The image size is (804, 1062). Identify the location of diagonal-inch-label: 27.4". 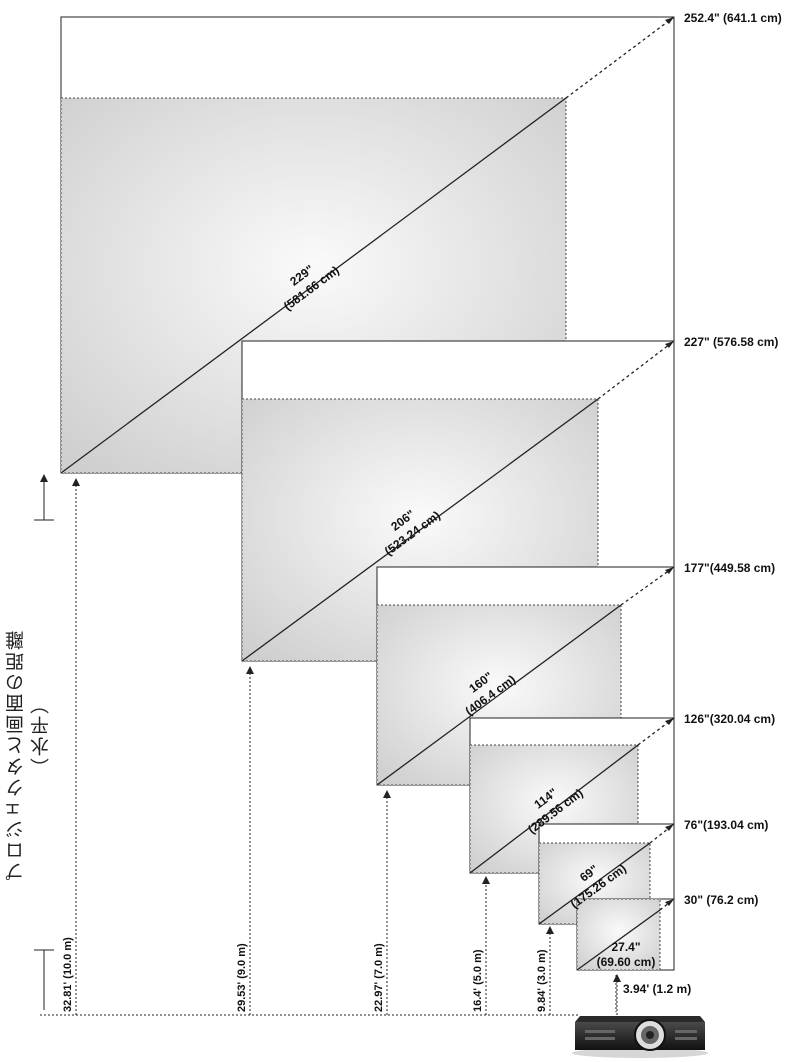
(625, 947).